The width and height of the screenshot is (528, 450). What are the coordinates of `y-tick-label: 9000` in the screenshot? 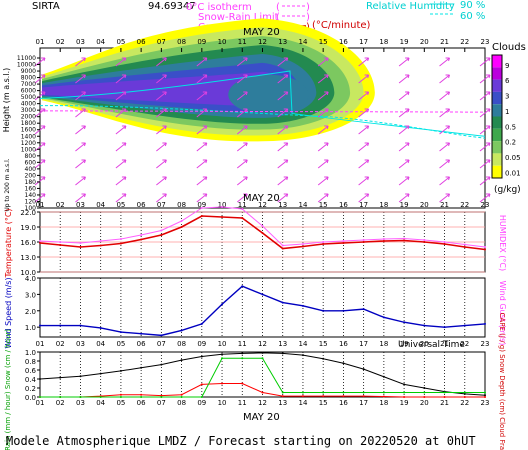 It's located at (28, 71).